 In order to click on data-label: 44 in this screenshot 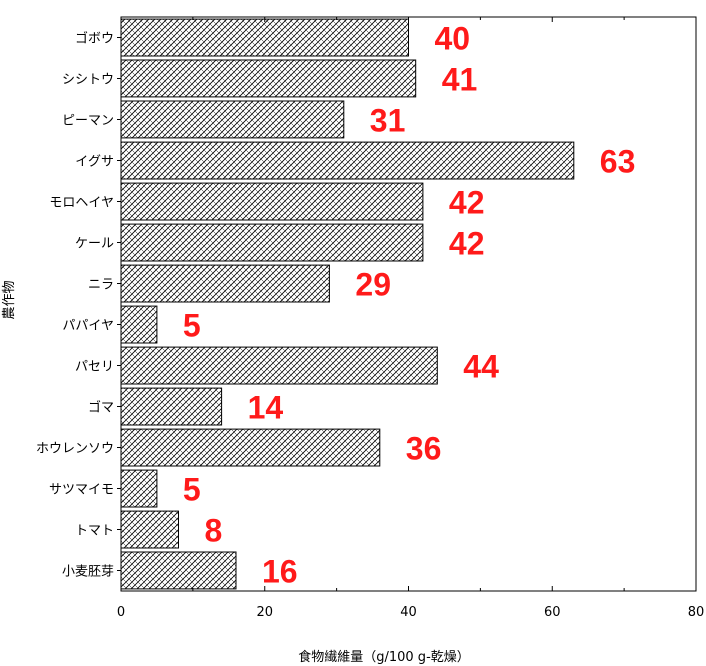, I will do `click(481, 367)`.